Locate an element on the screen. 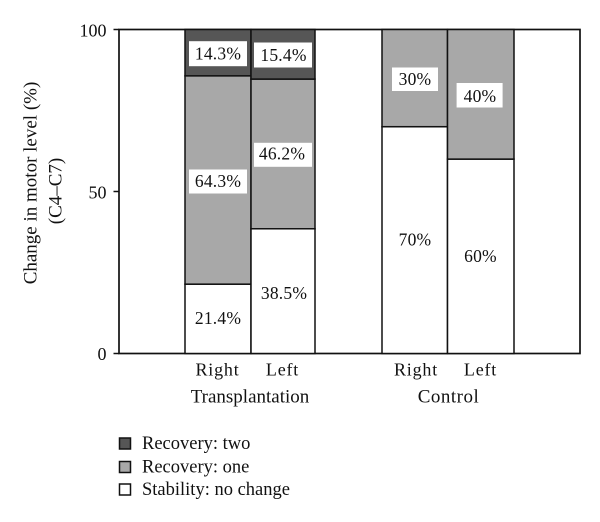  svg-text: 50 is located at coordinates (98, 192).